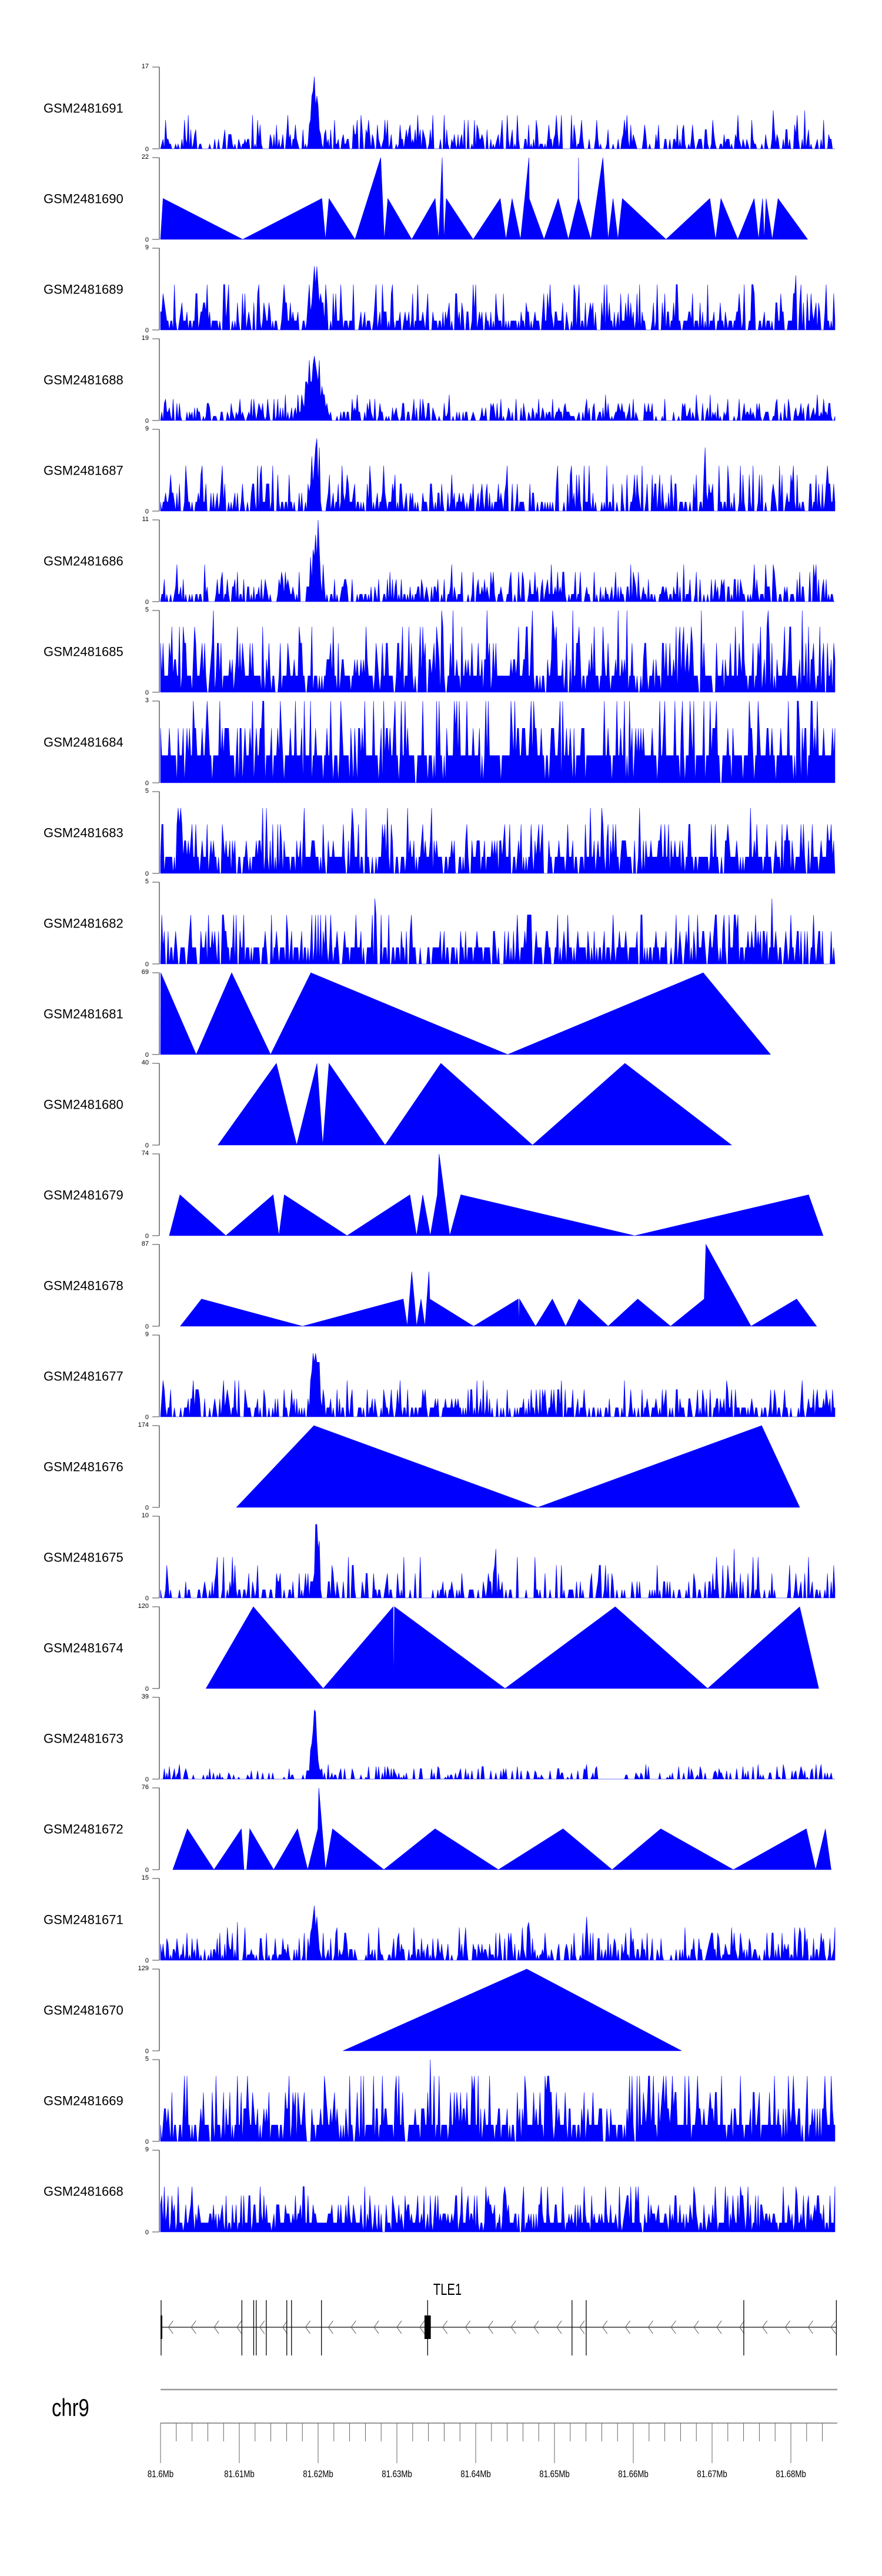 This screenshot has height=2576, width=882. What do you see at coordinates (475, 2474) in the screenshot?
I see `axis-tick-label: 81.64Mb` at bounding box center [475, 2474].